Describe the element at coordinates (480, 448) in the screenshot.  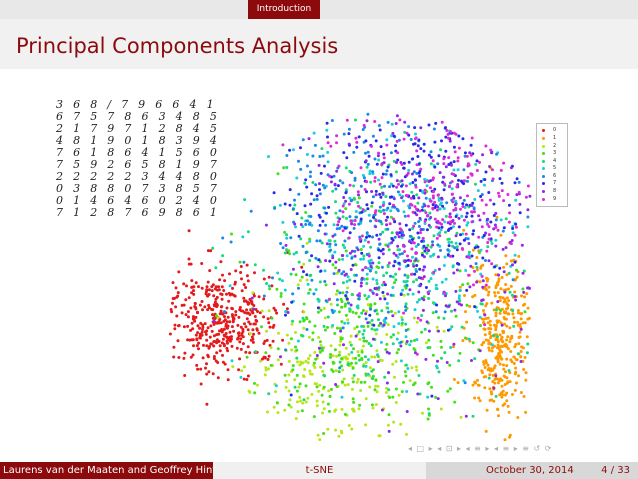
I see `beamer-navigation-symbols: ◂ □ ▸ ◂ ⊡ ▸ ◂ ≡ ▸ ◂ ≡ ▸ ≡ ↺ ⟳` at that location.